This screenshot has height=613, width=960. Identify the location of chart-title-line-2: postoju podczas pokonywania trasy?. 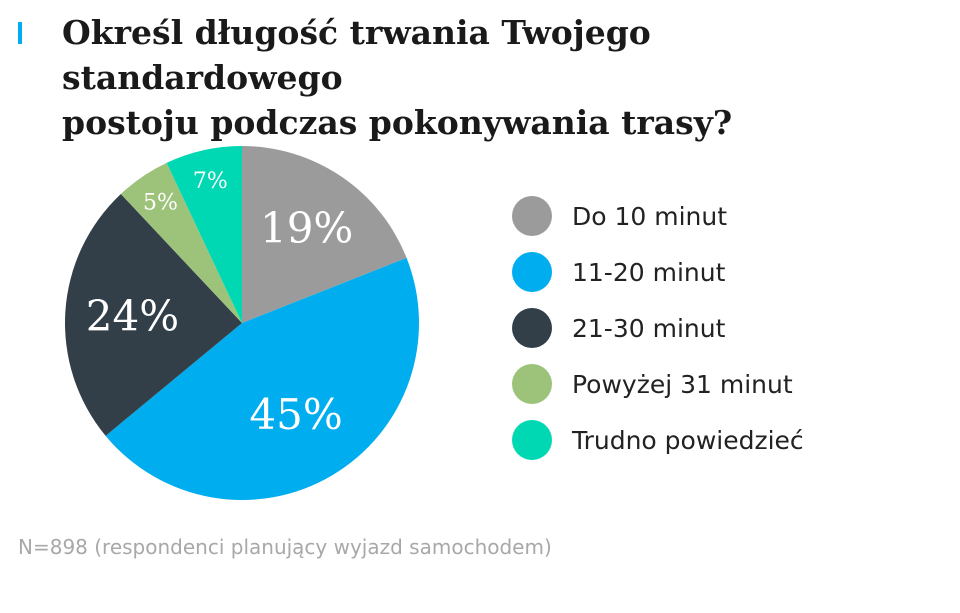
(397, 122).